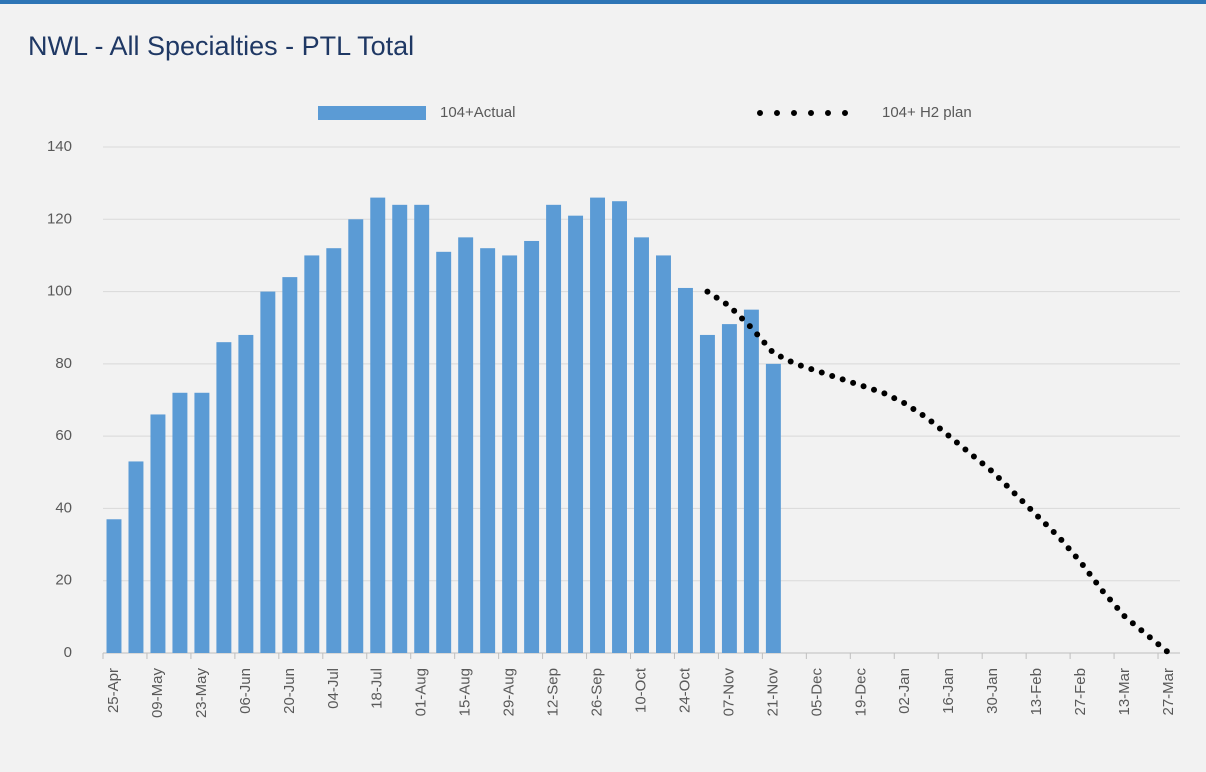 Image resolution: width=1206 pixels, height=772 pixels. Describe the element at coordinates (377, 688) in the screenshot. I see `x-tick-label: 18-Jul` at that location.